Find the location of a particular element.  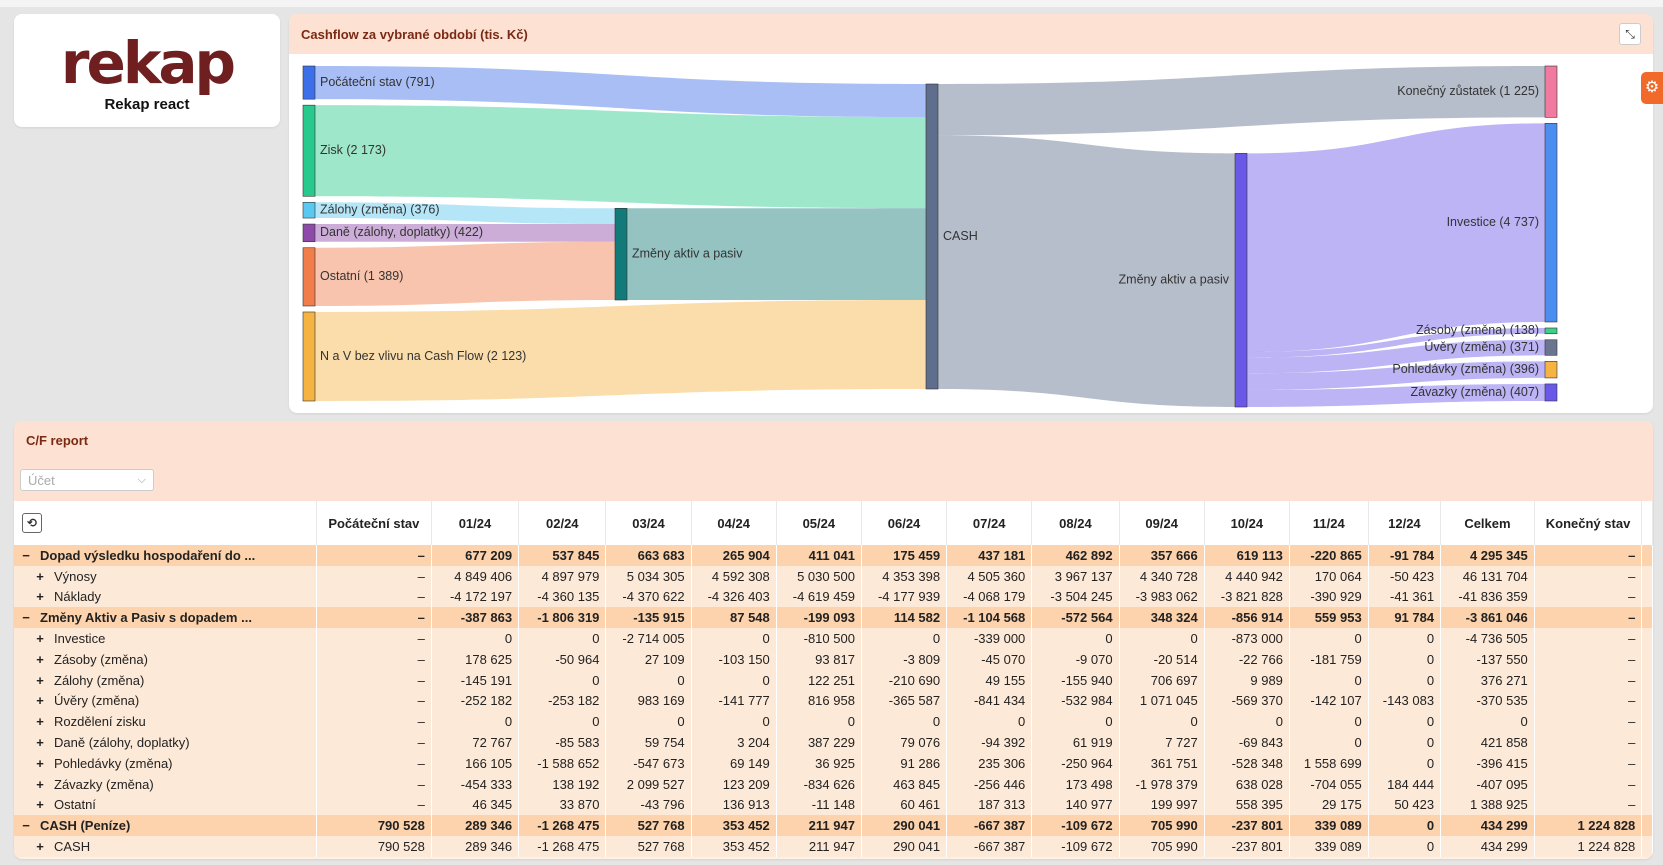

col-header: 07/24 is located at coordinates (989, 523).